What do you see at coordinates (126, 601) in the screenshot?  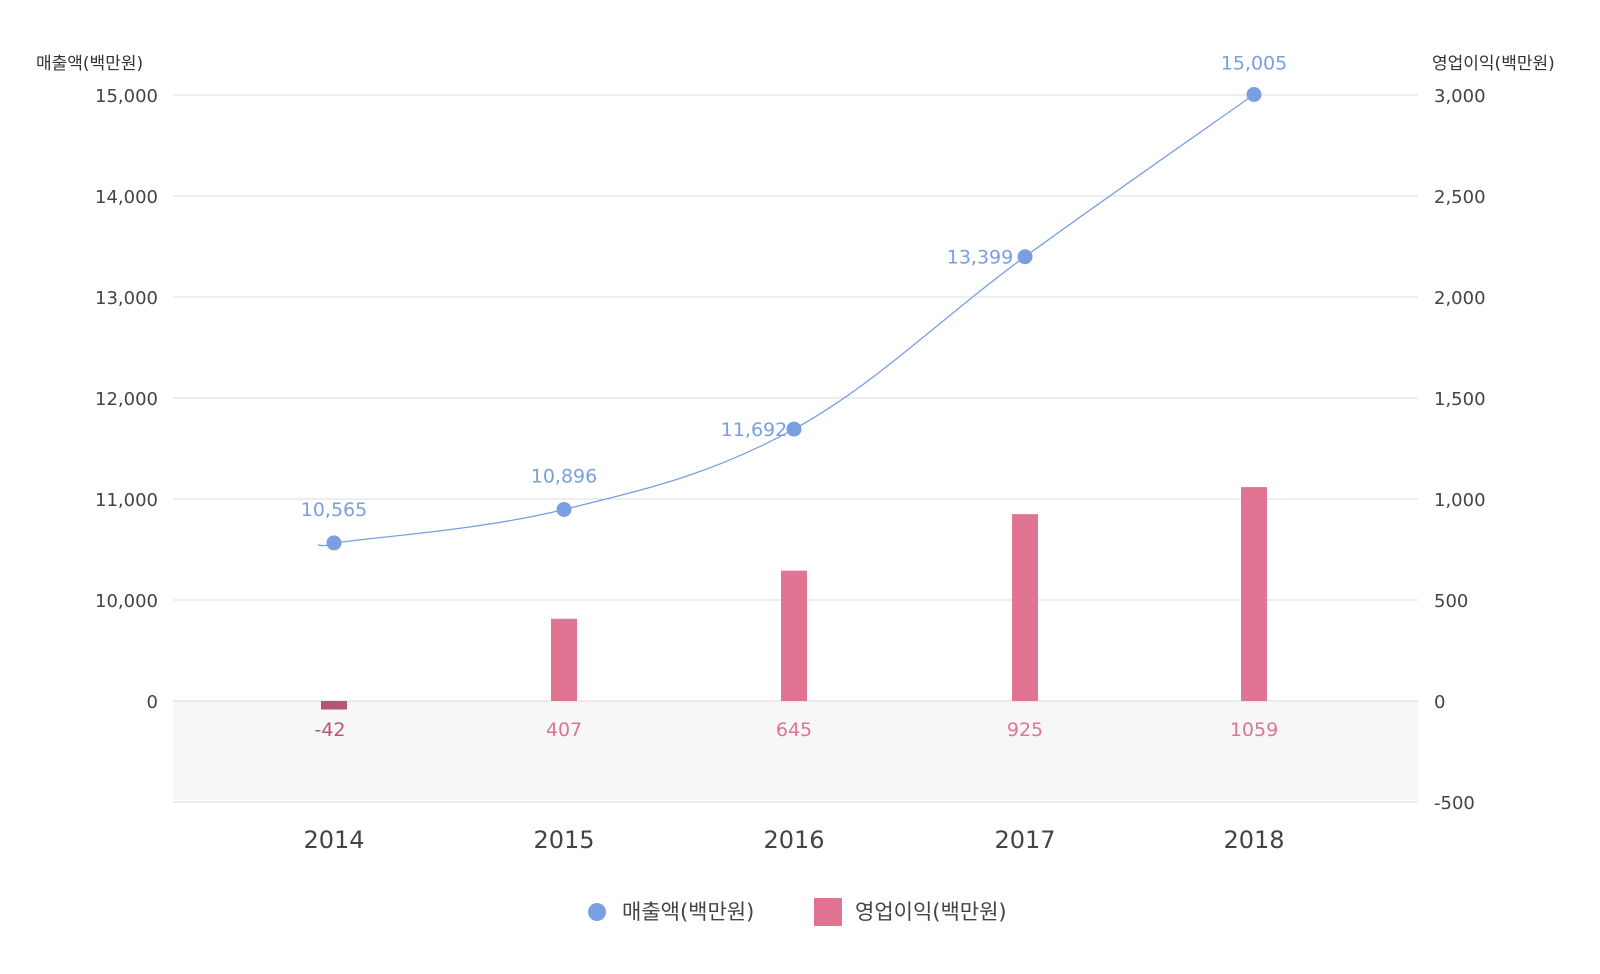 I see `left-tick-label: 10,000` at bounding box center [126, 601].